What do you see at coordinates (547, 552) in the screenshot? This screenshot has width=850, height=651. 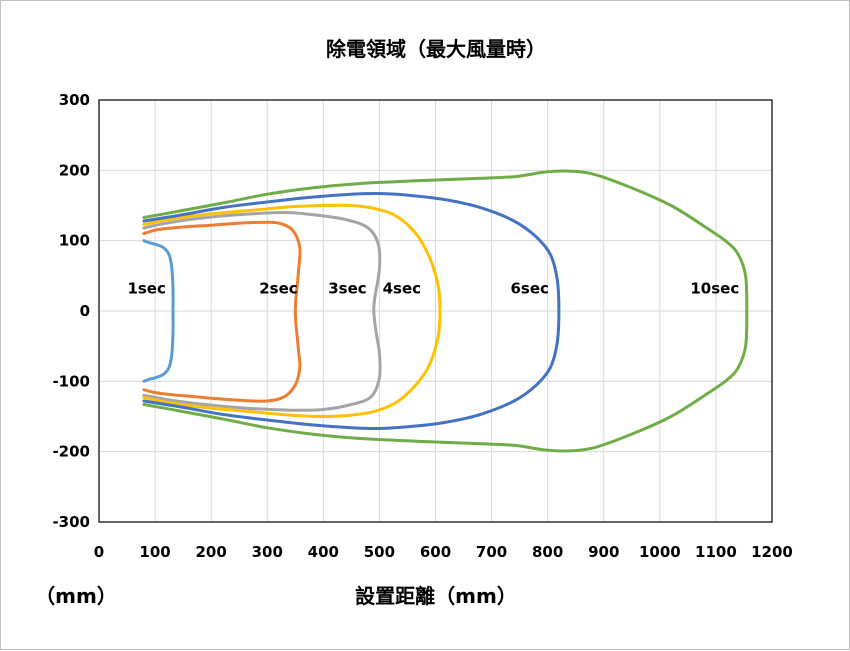 I see `x-tick-label: 800` at bounding box center [547, 552].